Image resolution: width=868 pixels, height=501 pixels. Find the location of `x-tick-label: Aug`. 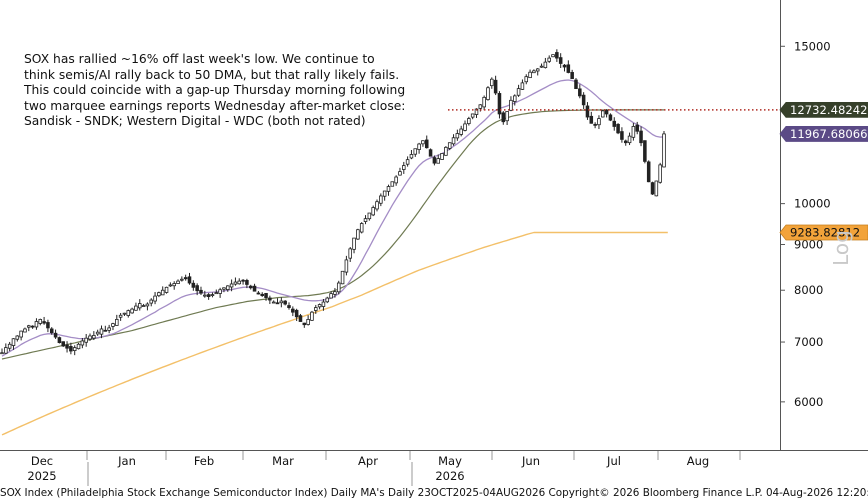

x-tick-label: Aug is located at coordinates (698, 461).